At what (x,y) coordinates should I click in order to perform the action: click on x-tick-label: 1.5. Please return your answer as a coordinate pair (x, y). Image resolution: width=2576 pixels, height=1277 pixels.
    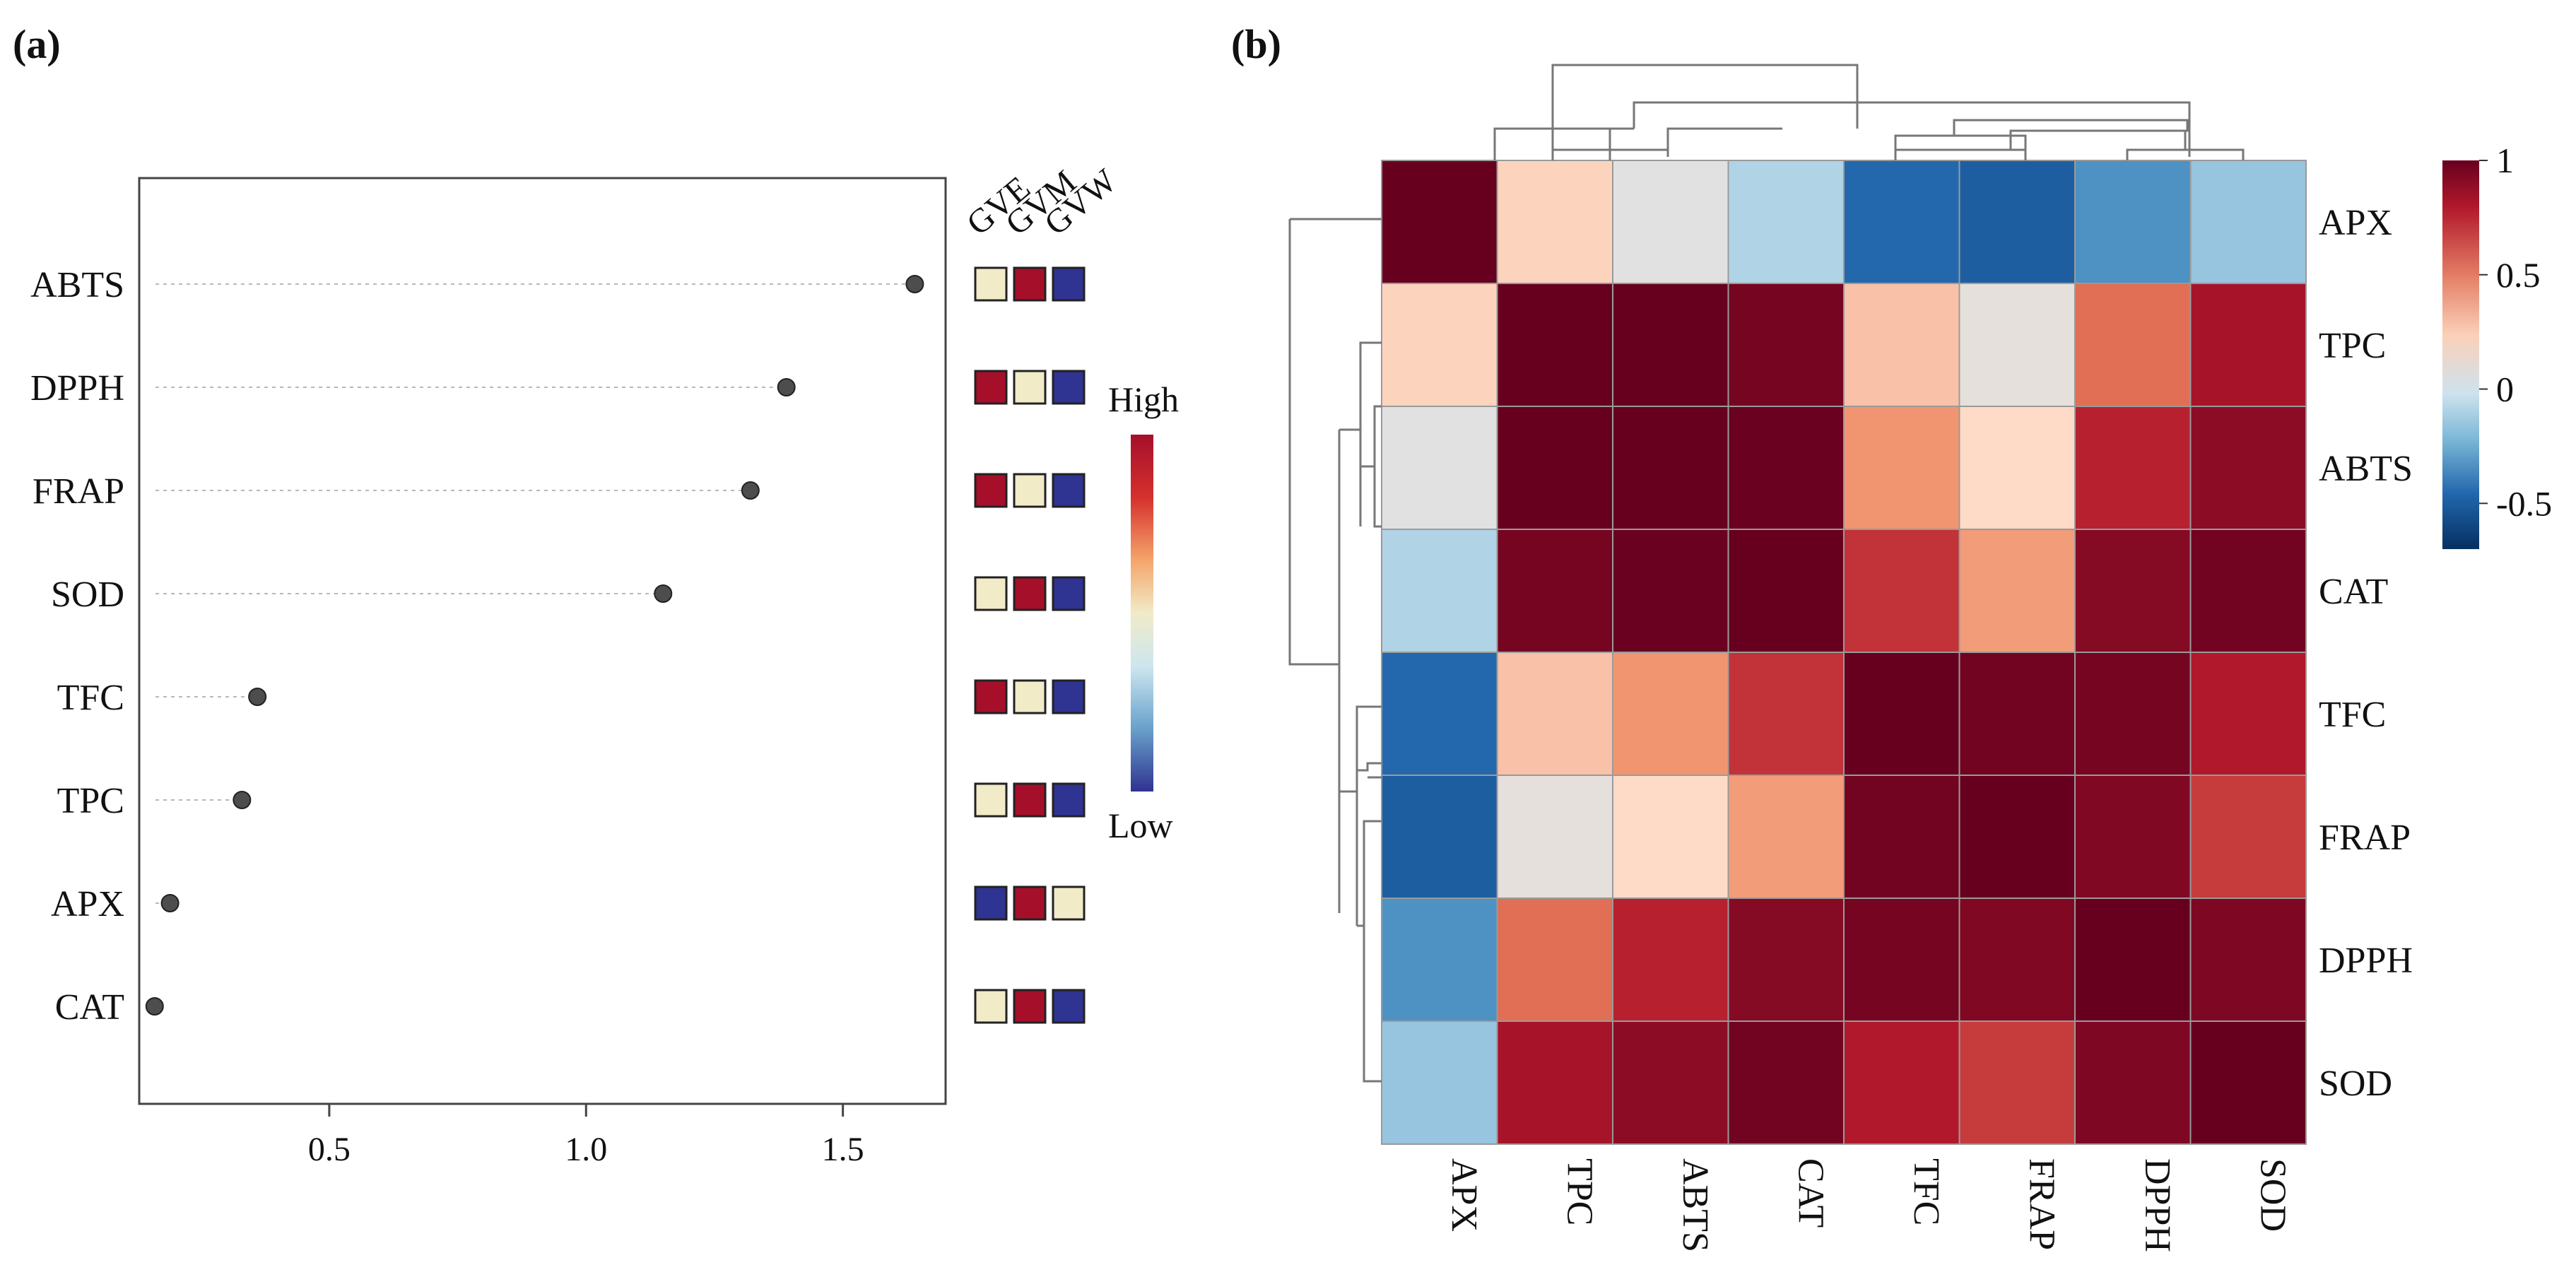
    Looking at the image, I should click on (843, 1149).